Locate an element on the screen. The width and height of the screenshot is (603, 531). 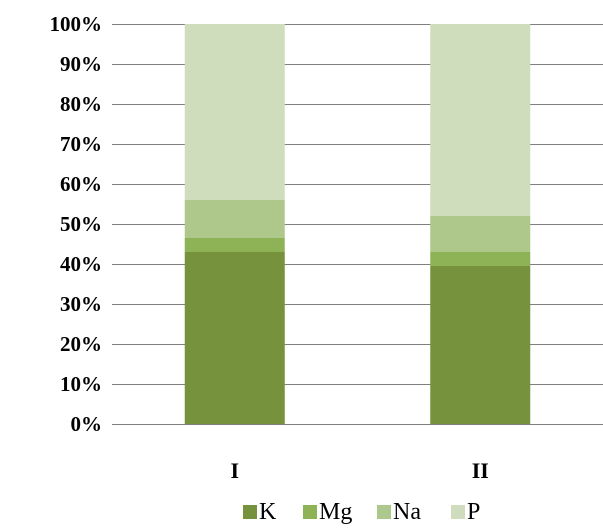
y-tick-label: 0% is located at coordinates (87, 424).